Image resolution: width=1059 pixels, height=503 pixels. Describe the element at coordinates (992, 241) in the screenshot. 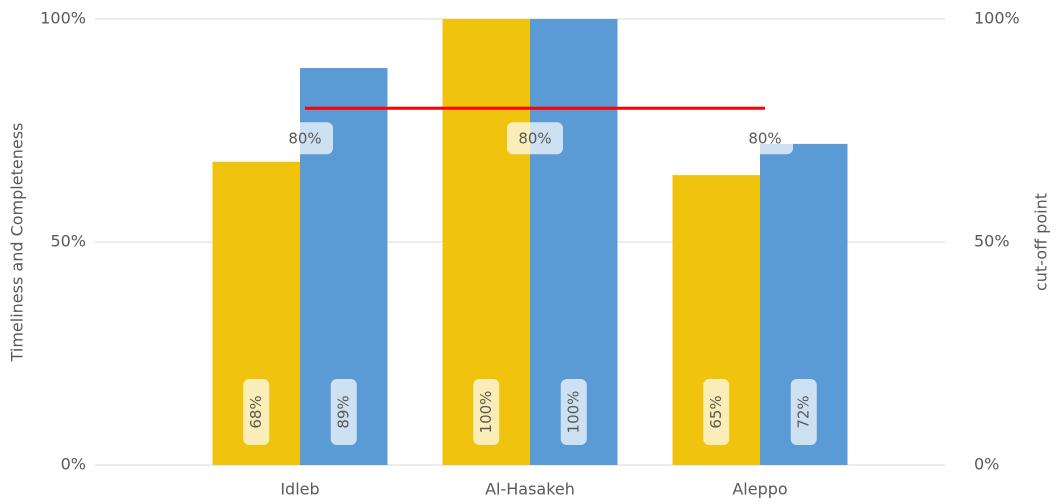

I see `y2-tick-label: 50%` at that location.